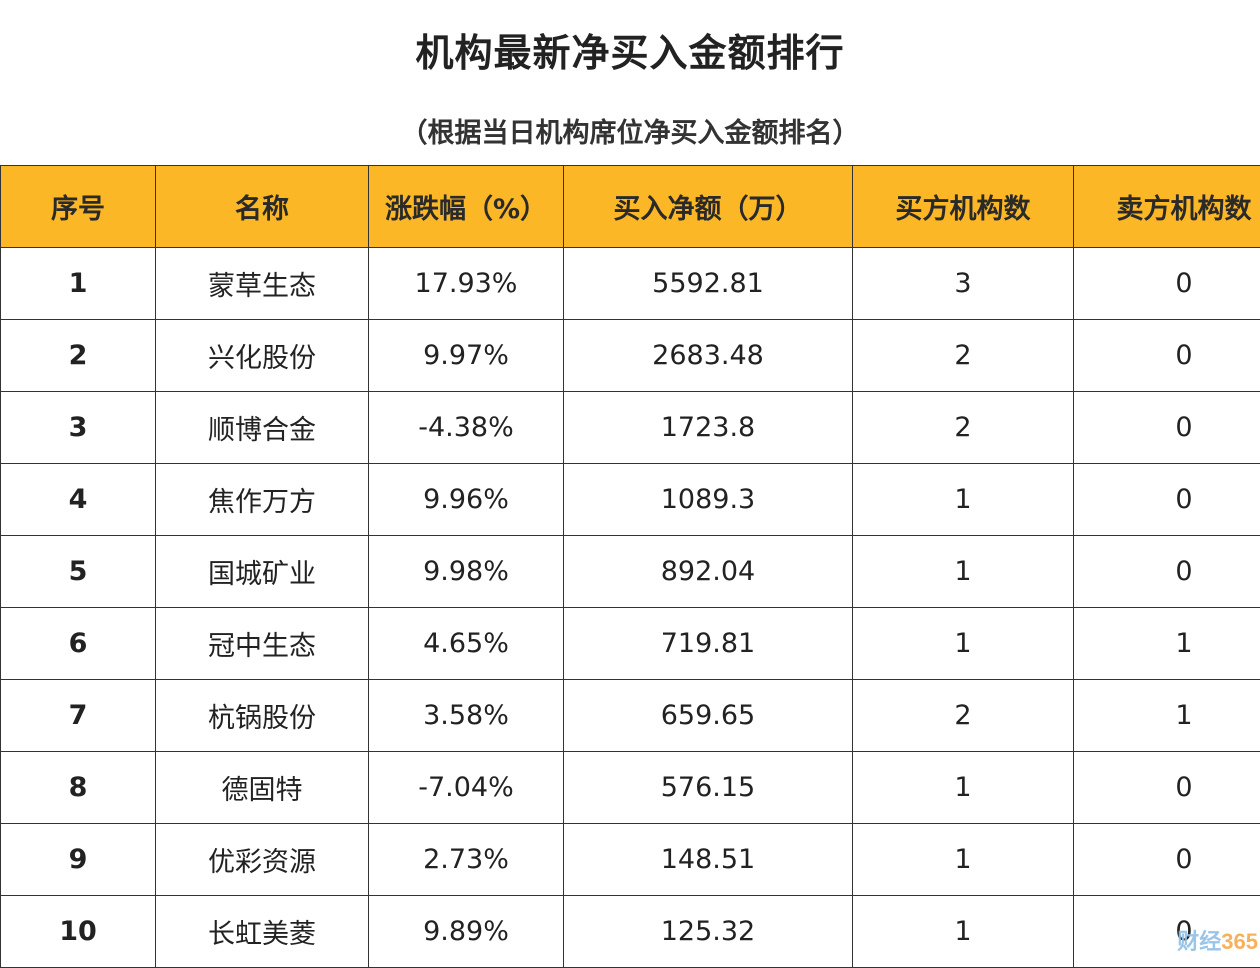 The width and height of the screenshot is (1260, 968). What do you see at coordinates (708, 284) in the screenshot?
I see `cell-net-buy: 5592.81` at bounding box center [708, 284].